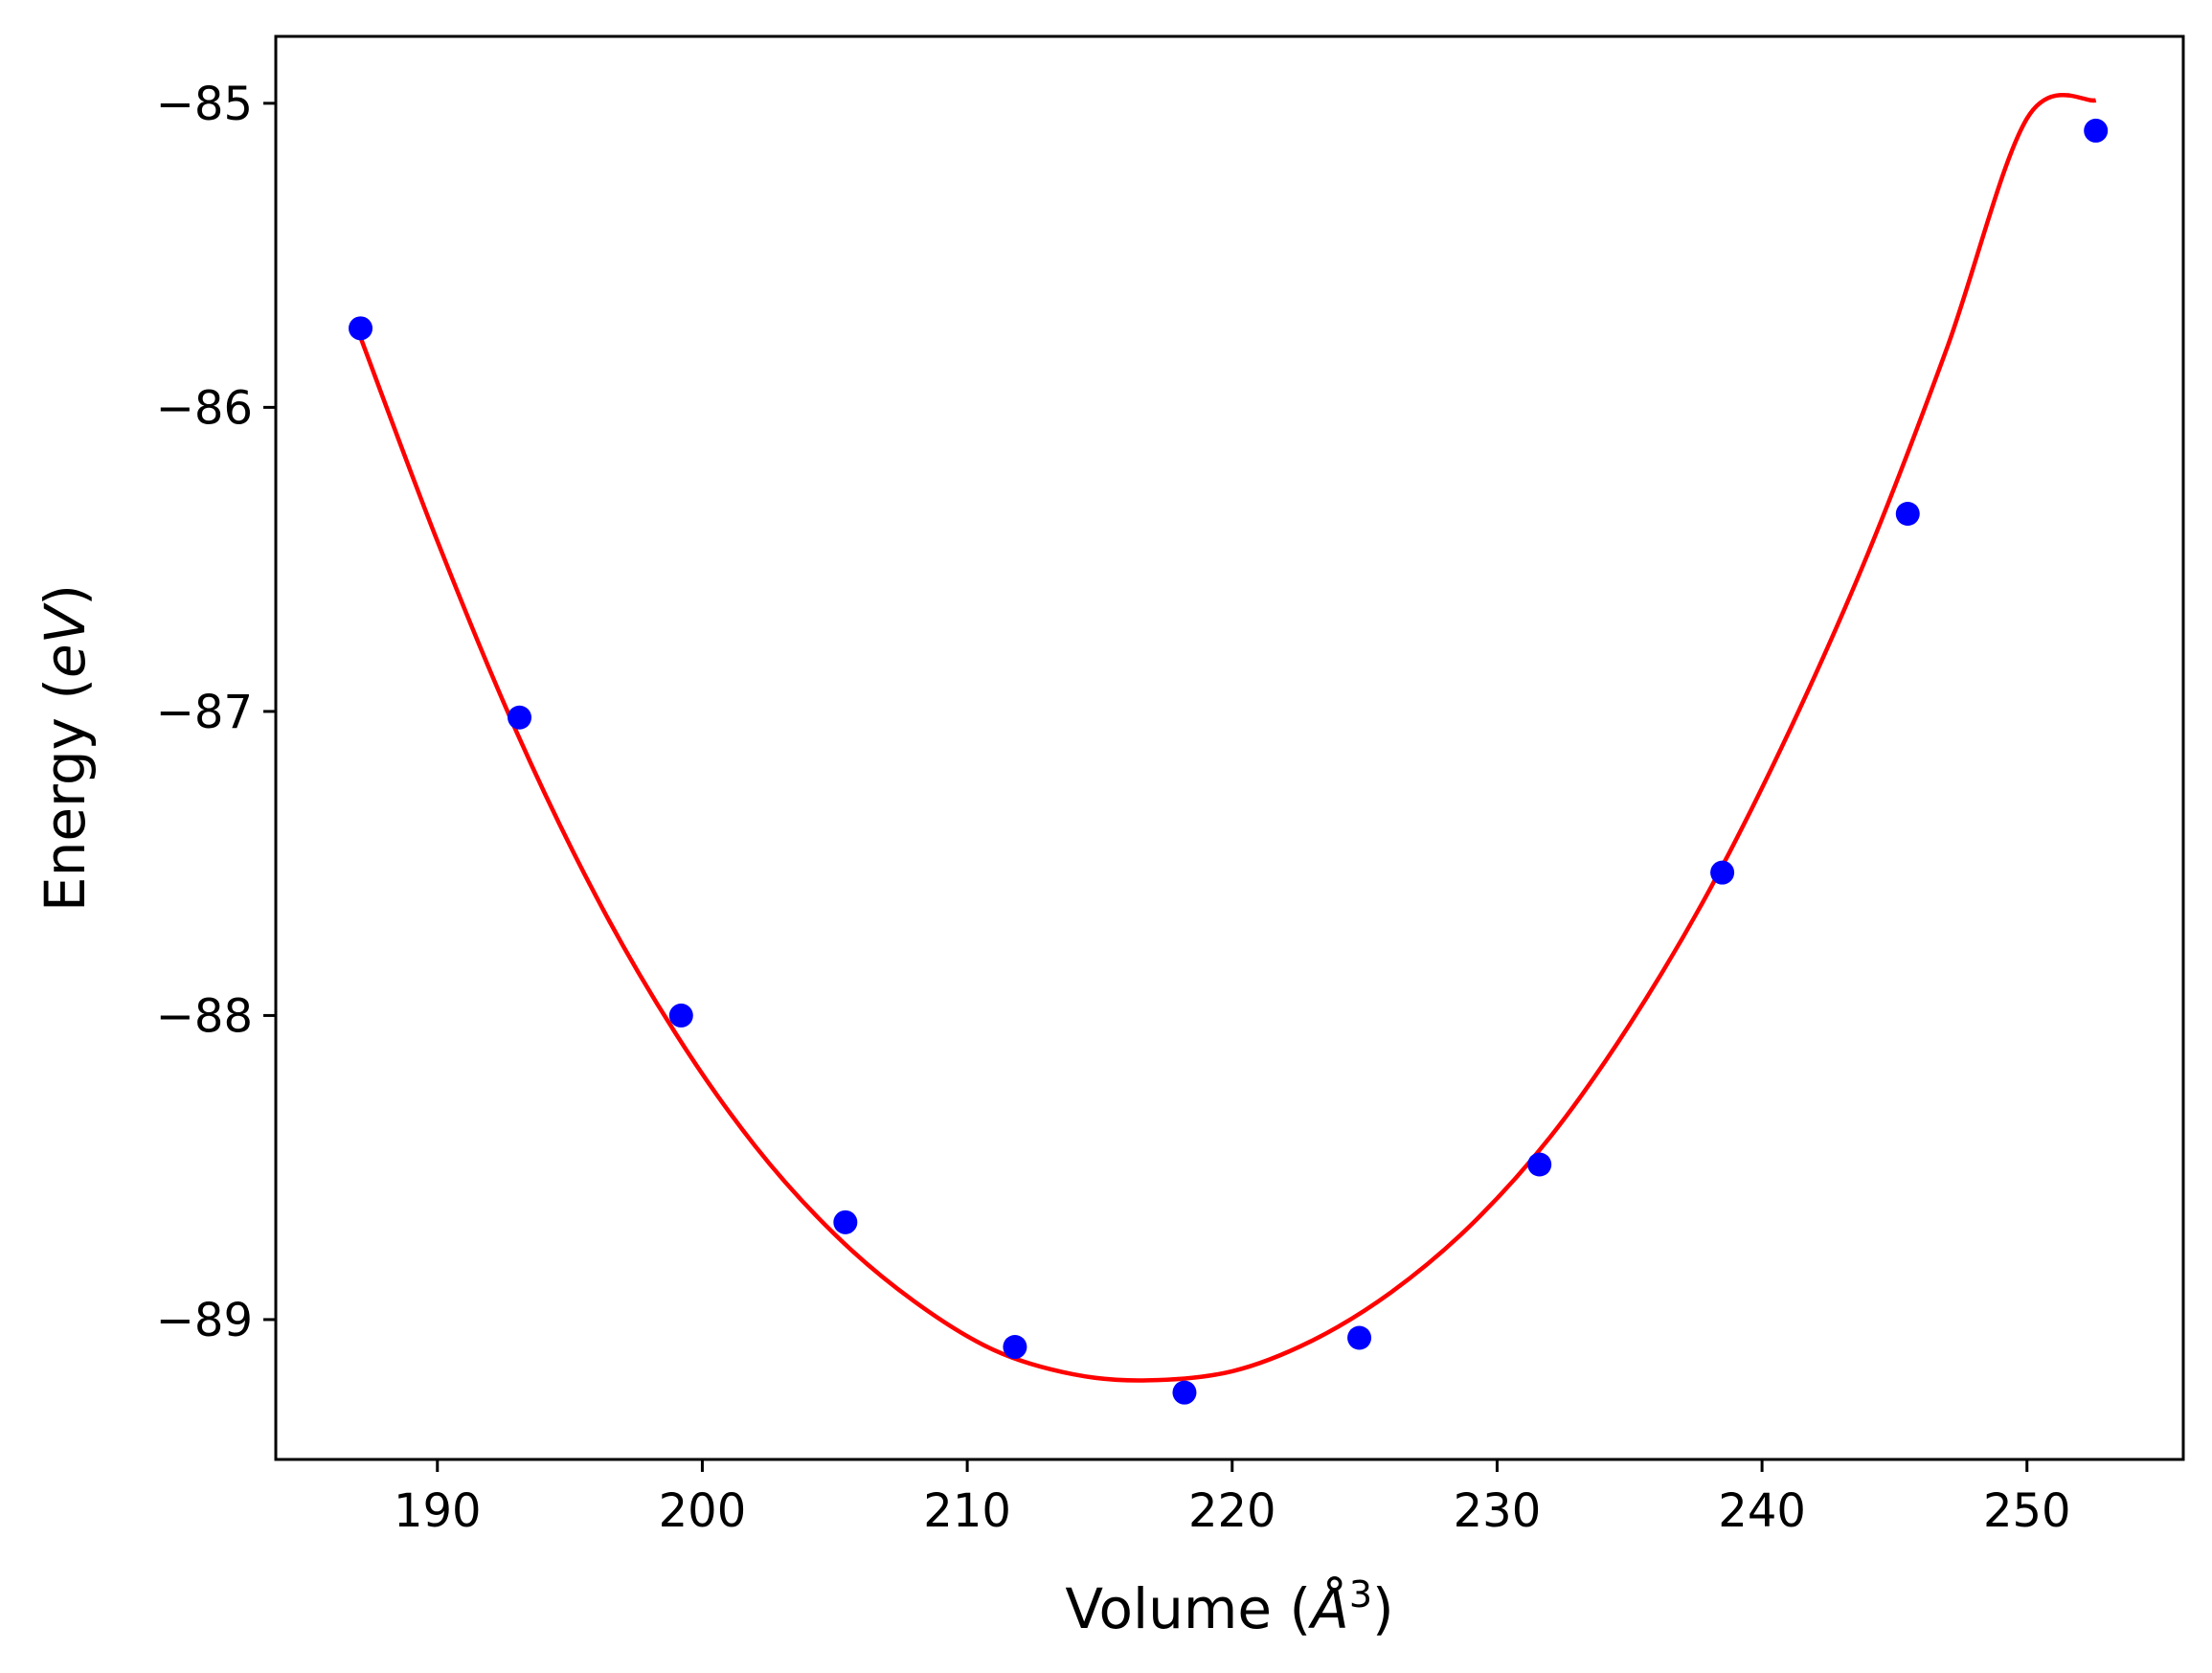  What do you see at coordinates (967, 1511) in the screenshot?
I see `x-tick-label: 210` at bounding box center [967, 1511].